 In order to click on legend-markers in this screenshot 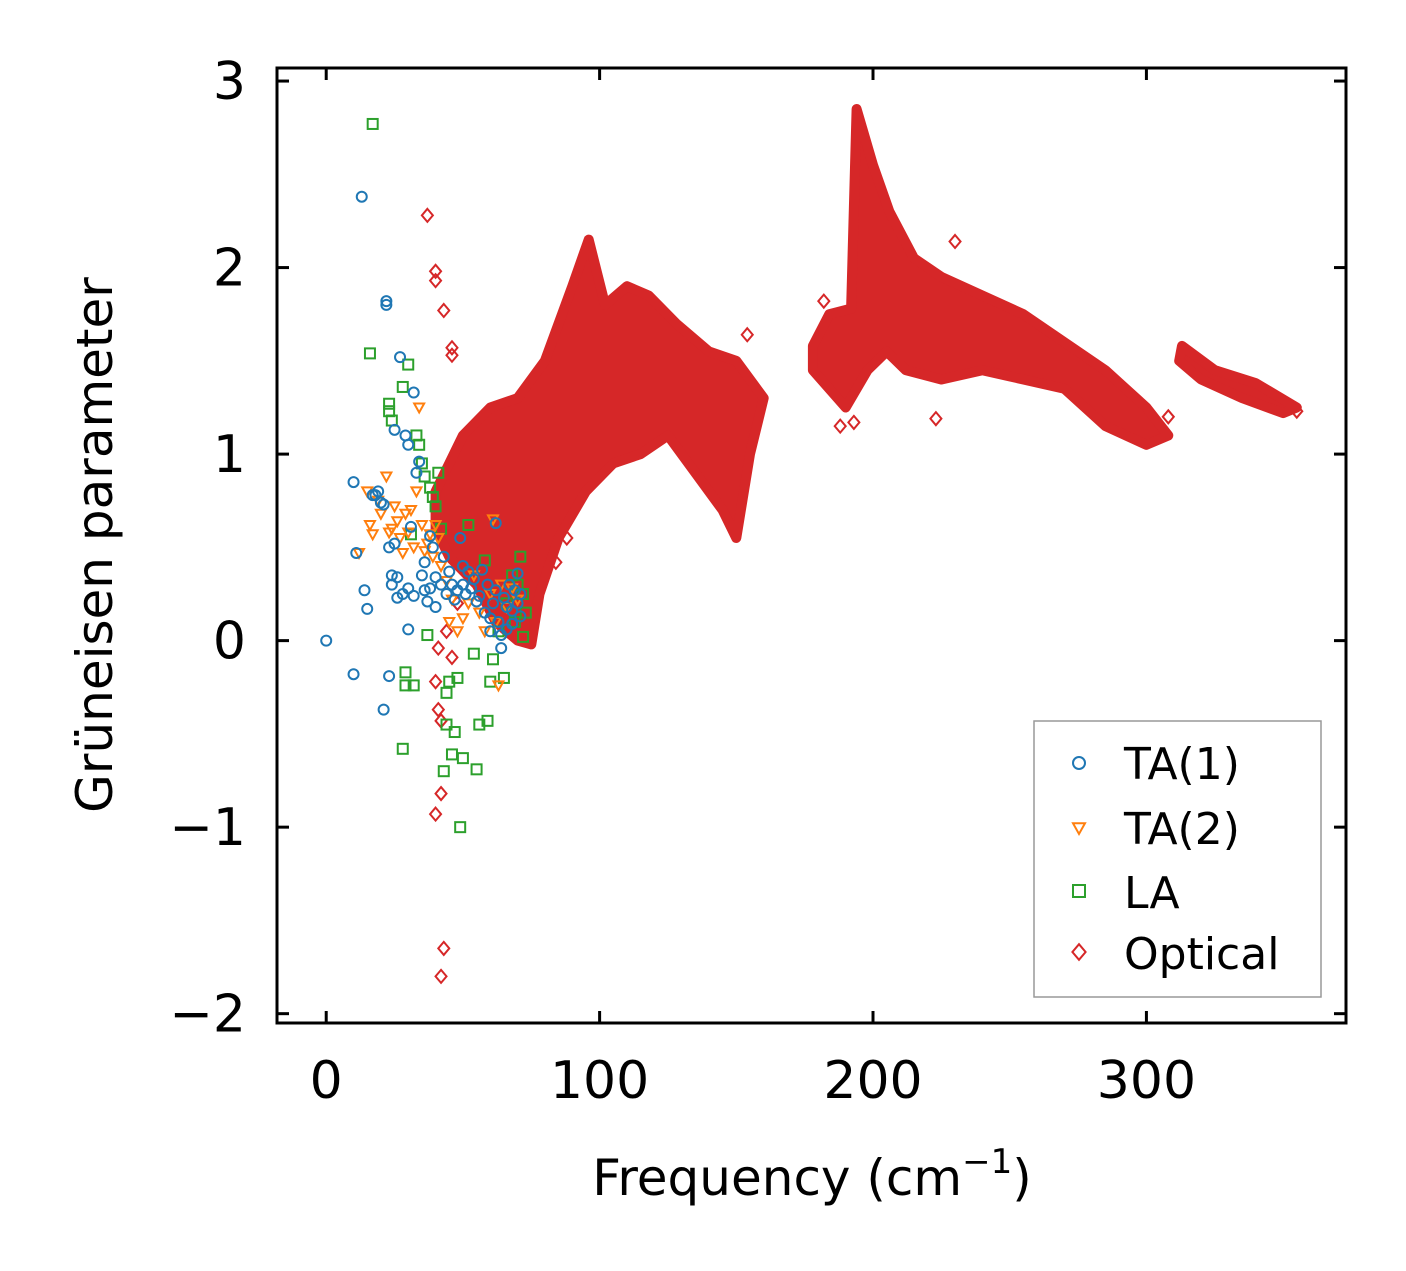, I will do `click(1079, 859)`.